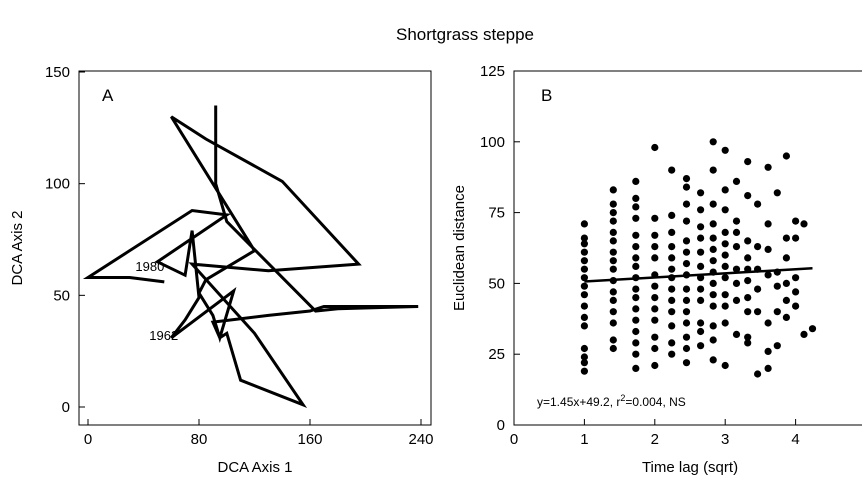 The image size is (862, 482). What do you see at coordinates (420, 439) in the screenshot?
I see `panel-a-x-tick-label: 240` at bounding box center [420, 439].